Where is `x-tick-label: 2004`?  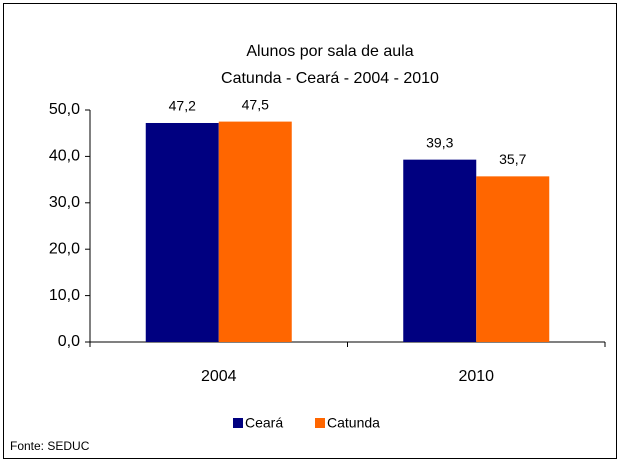 x-tick-label: 2004 is located at coordinates (219, 376).